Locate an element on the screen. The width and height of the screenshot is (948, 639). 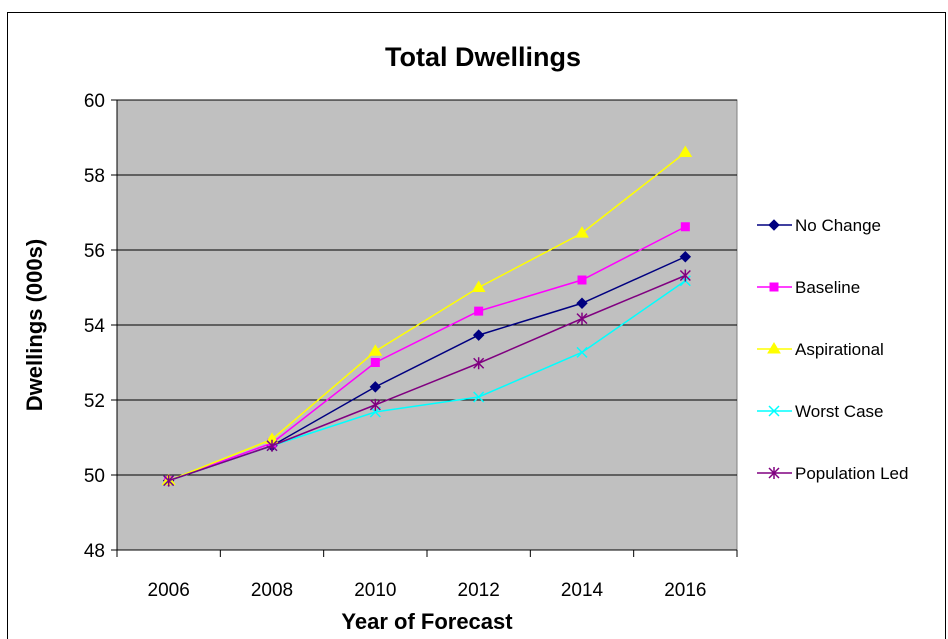
legend-entry: Worst Case is located at coordinates (820, 411).